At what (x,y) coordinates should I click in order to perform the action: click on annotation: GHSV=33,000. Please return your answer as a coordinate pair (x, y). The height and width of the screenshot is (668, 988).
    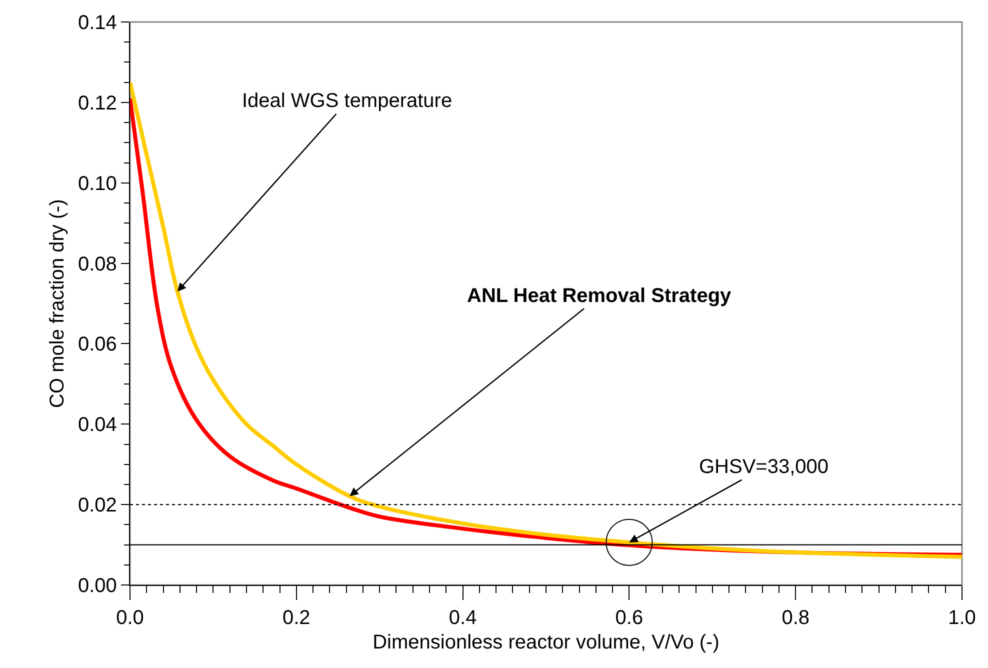
    Looking at the image, I should click on (764, 467).